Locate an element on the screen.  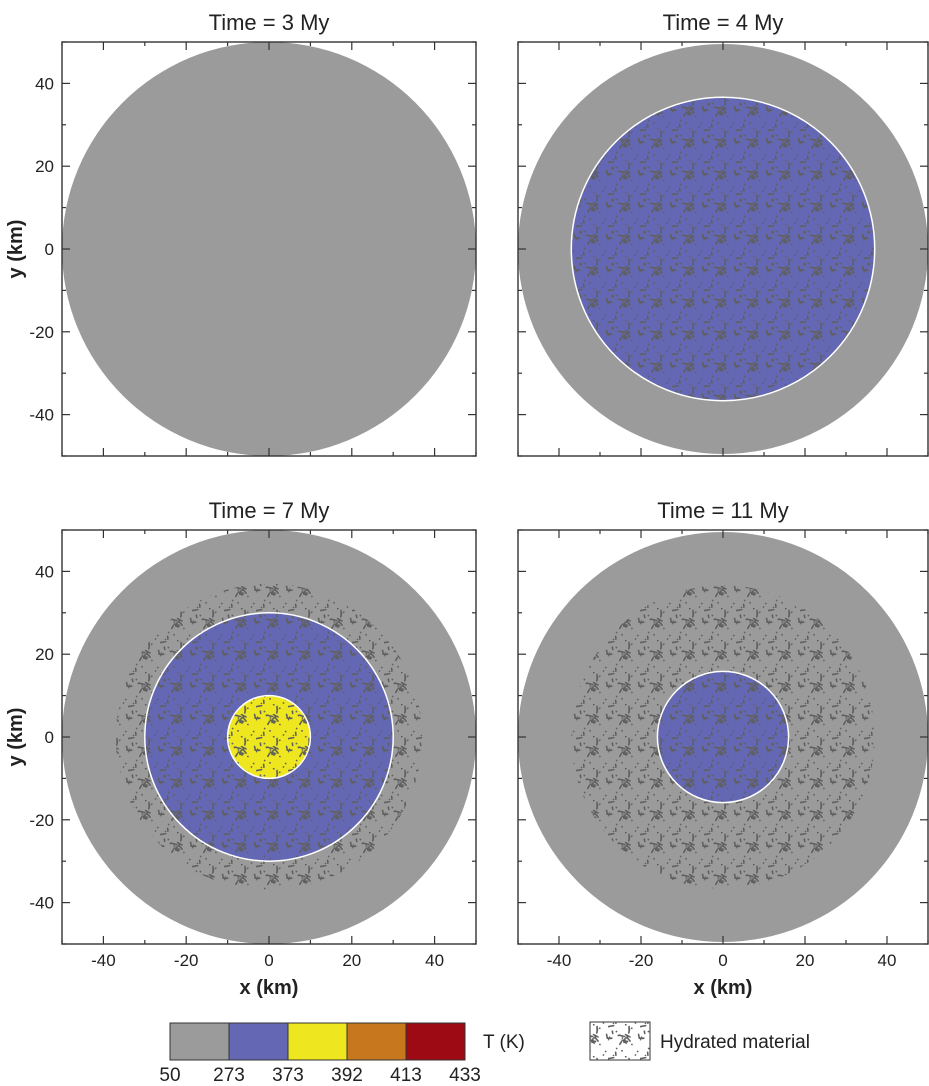
colorbar-tick-label: 273 is located at coordinates (229, 1075).